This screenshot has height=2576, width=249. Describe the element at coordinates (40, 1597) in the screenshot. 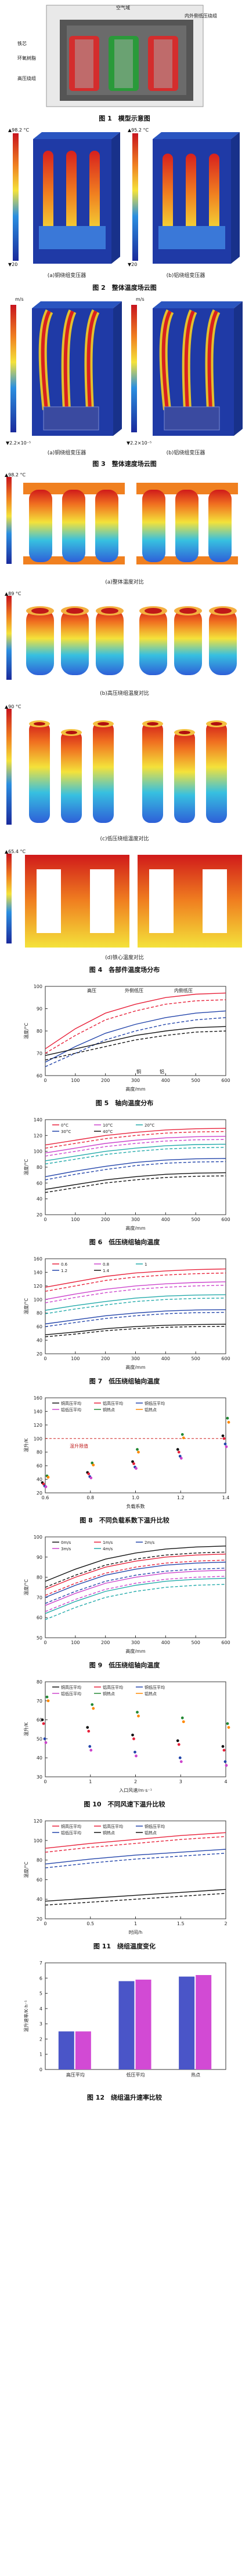

I see `y-tick-label: 70` at that location.